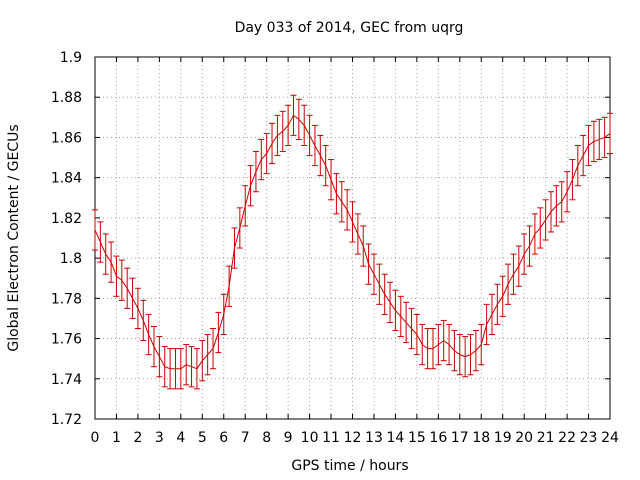 The height and width of the screenshot is (480, 640). What do you see at coordinates (546, 438) in the screenshot?
I see `x-tick-label: 21` at bounding box center [546, 438].